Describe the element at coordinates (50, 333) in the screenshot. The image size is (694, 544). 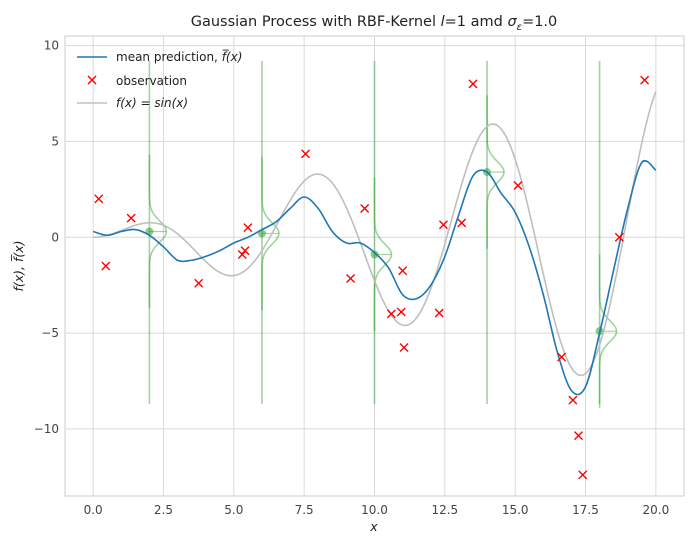
I see `y-tick-label: −5` at that location.